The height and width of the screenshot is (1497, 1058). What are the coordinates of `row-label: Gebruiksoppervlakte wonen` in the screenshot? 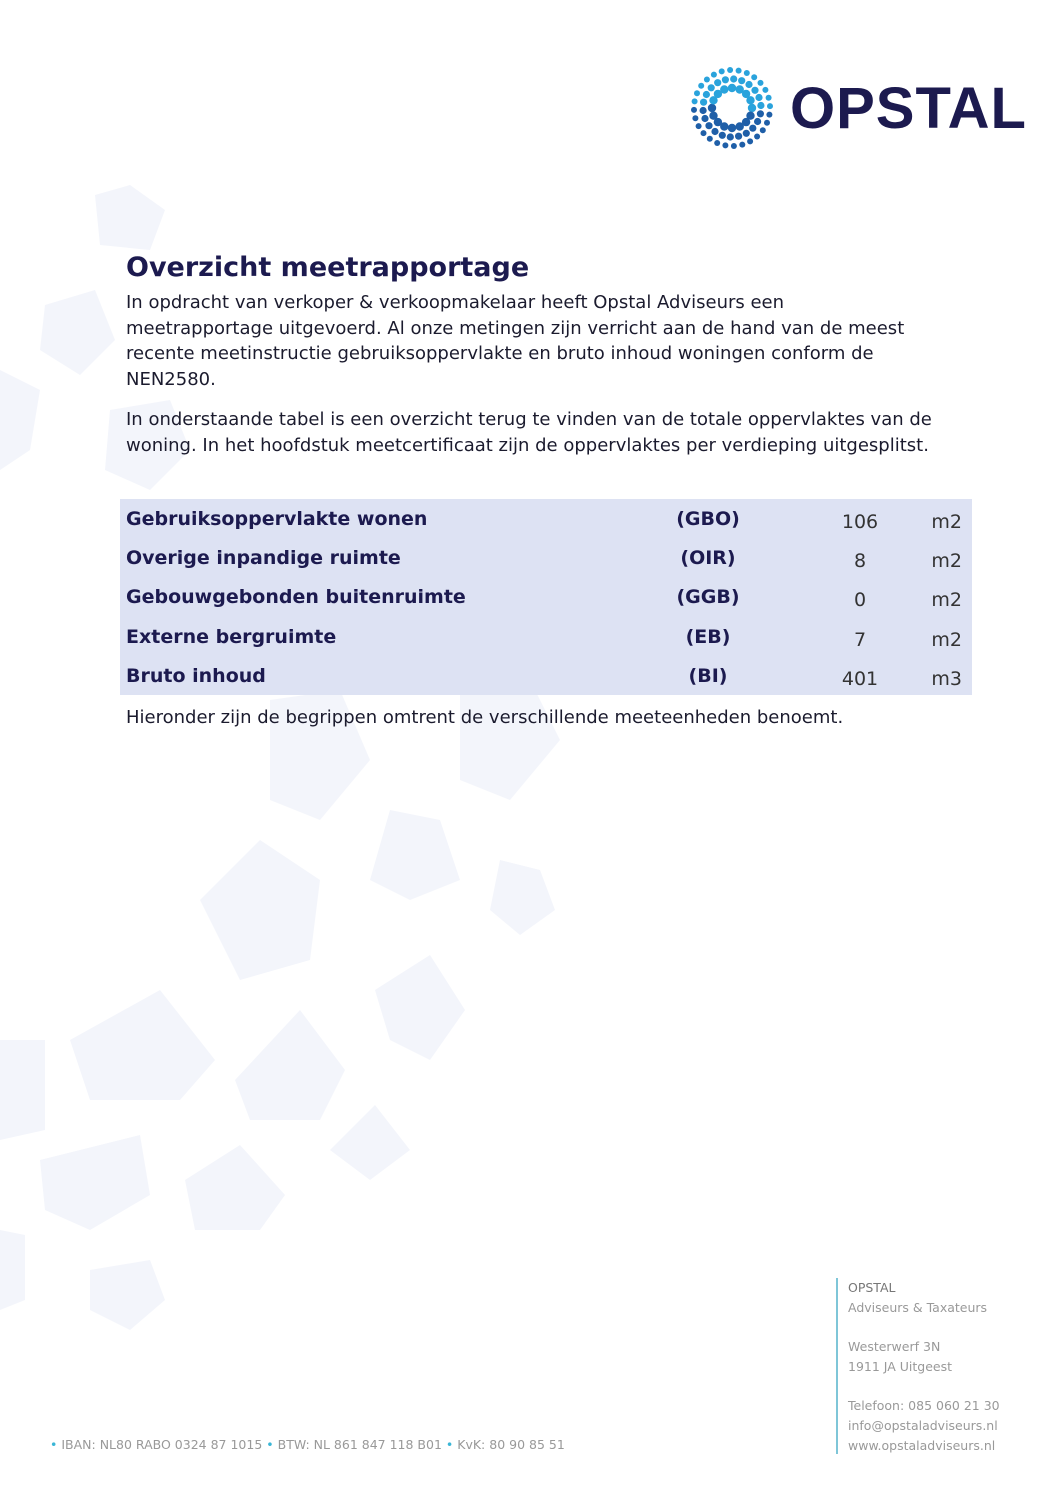 It's located at (277, 518).